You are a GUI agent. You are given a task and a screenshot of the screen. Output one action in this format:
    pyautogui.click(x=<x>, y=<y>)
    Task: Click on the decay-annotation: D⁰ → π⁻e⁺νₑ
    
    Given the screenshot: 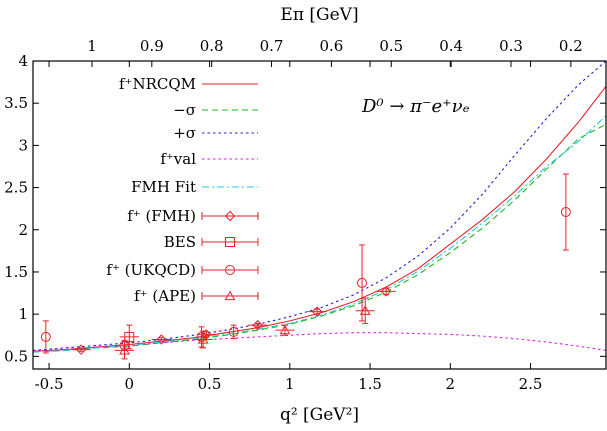 What is the action you would take?
    pyautogui.click(x=415, y=106)
    